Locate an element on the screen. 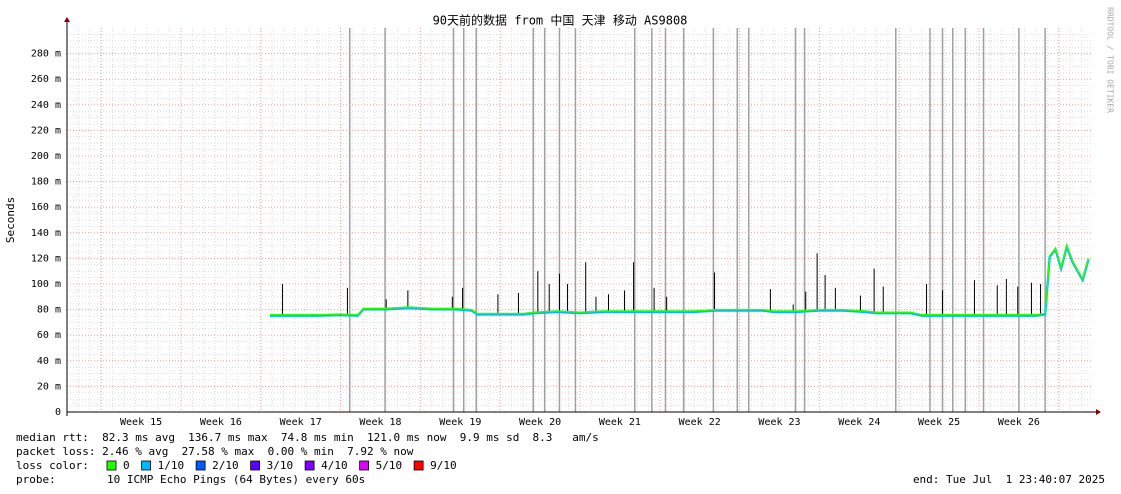  y-tick-label: 160 m is located at coordinates (46, 207).